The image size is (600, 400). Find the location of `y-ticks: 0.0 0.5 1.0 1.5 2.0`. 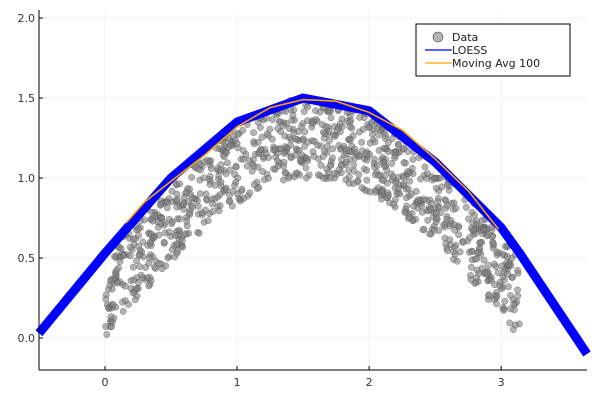

y-ticks: 0.0 0.5 1.0 1.5 2.0 is located at coordinates (30, 178).